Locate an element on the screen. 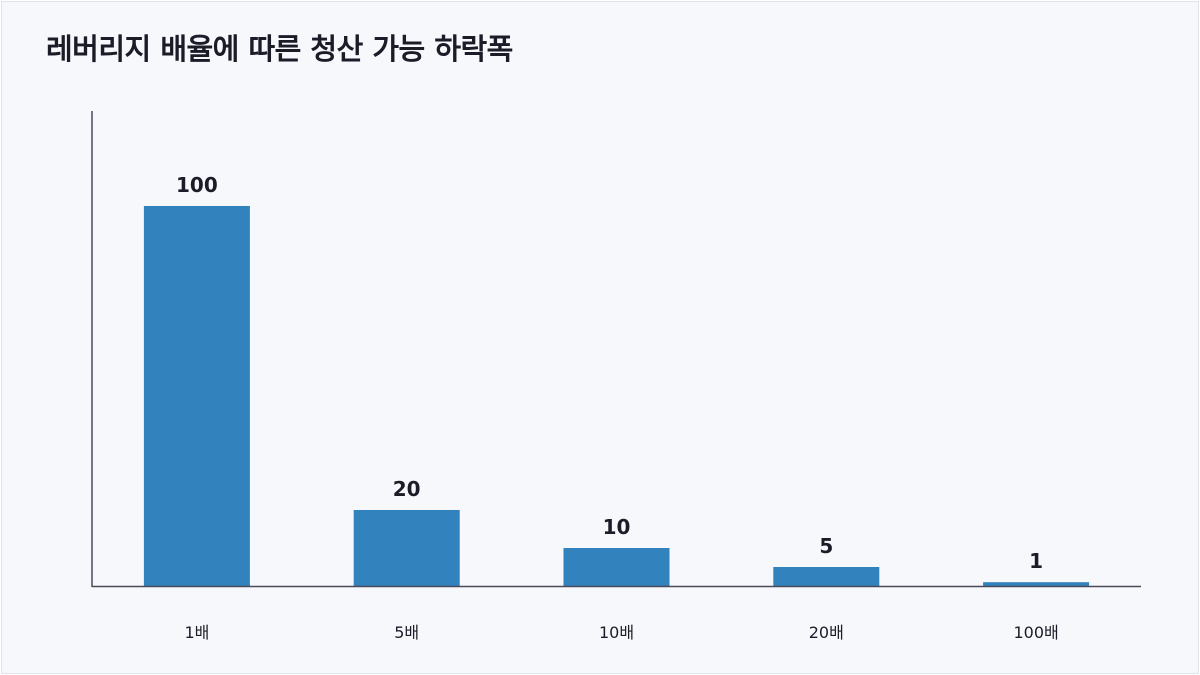 This screenshot has height=675, width=1200. x-tick-label-0: 1배 is located at coordinates (196, 632).